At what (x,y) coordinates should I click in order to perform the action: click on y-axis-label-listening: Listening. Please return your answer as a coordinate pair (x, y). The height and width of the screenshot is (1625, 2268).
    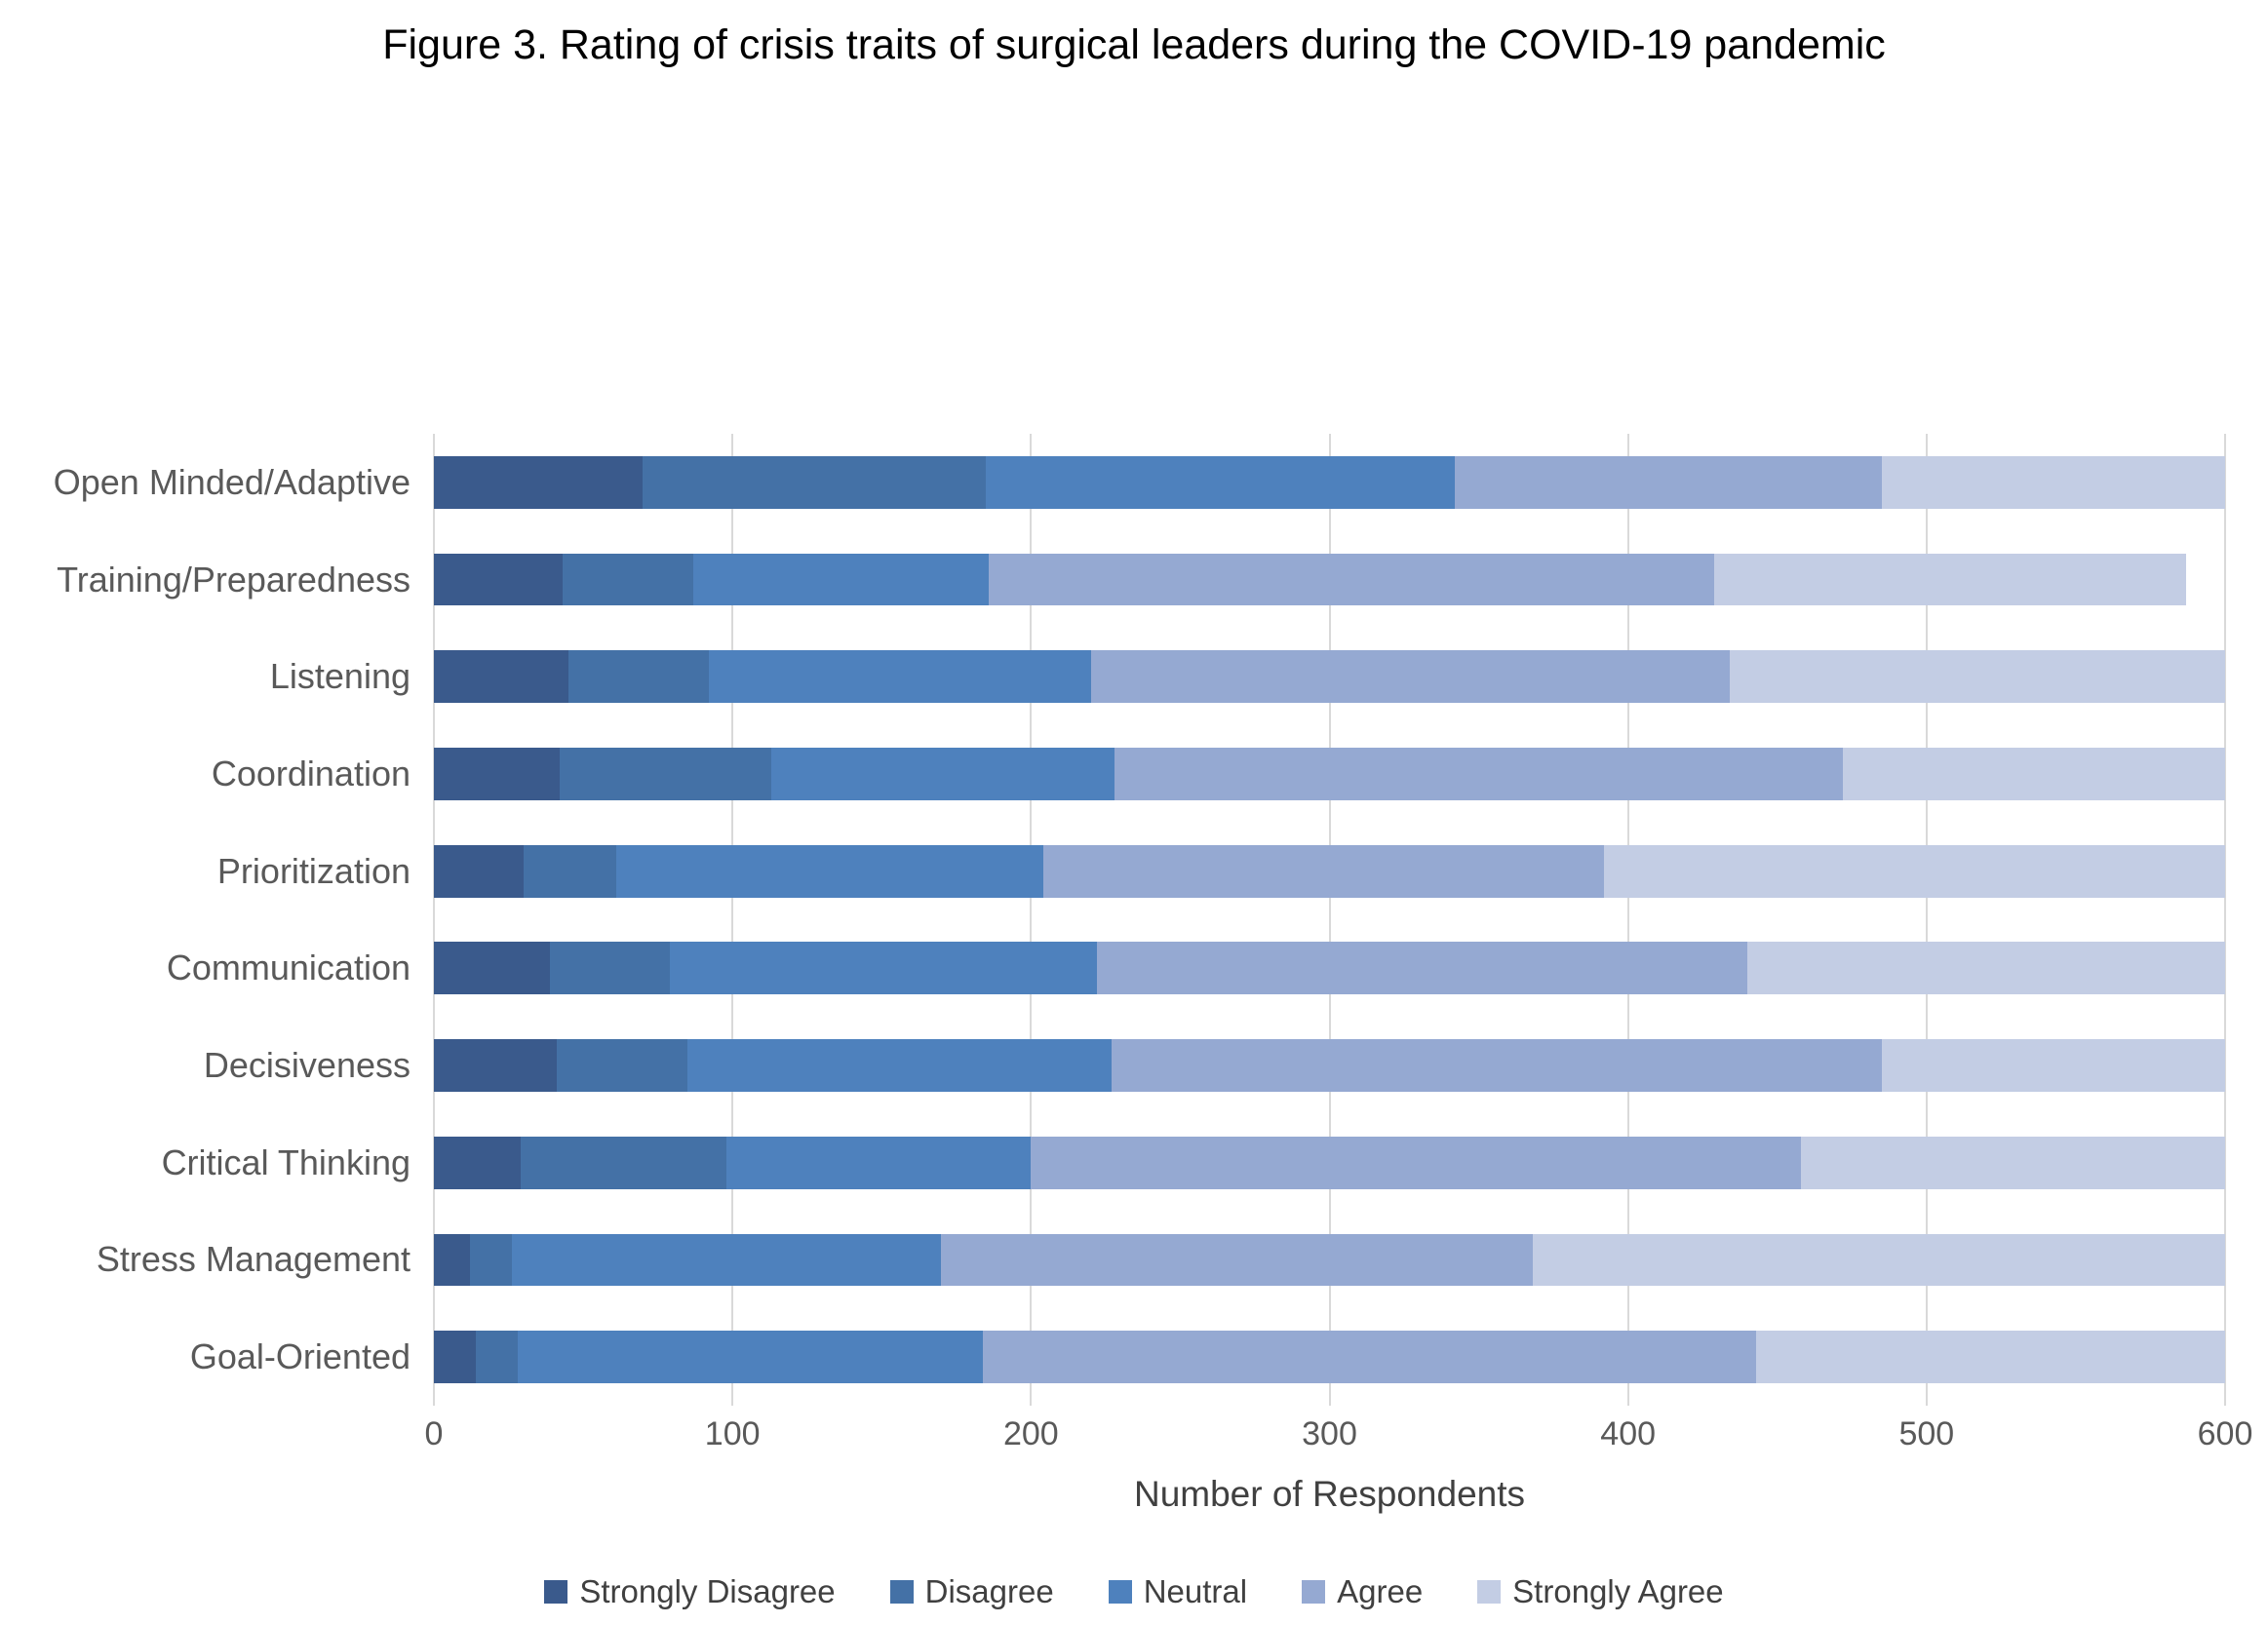
    Looking at the image, I should click on (340, 677).